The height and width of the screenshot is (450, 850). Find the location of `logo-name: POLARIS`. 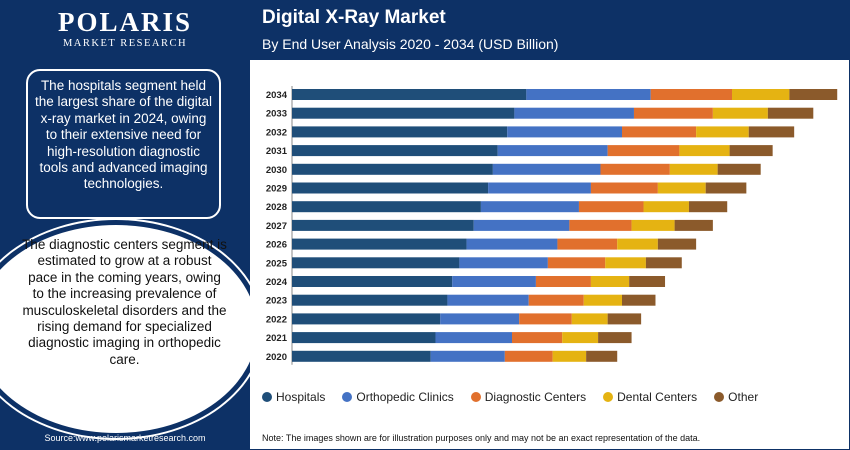

logo-name: POLARIS is located at coordinates (125, 22).